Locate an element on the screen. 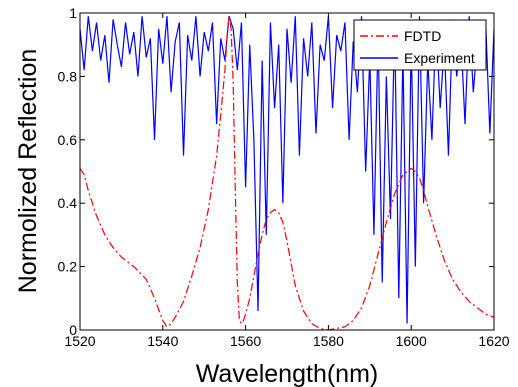 Image resolution: width=518 pixels, height=387 pixels. x-tick-label: 1600 is located at coordinates (411, 341).